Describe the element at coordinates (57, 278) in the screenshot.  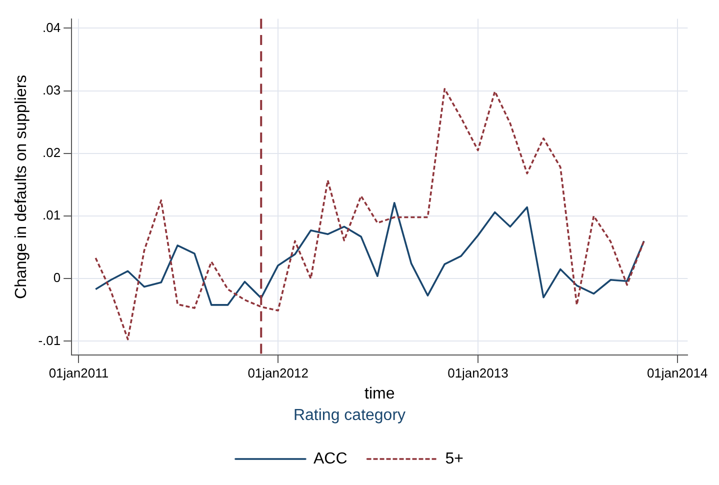
I see `y-tick-label: 0` at that location.